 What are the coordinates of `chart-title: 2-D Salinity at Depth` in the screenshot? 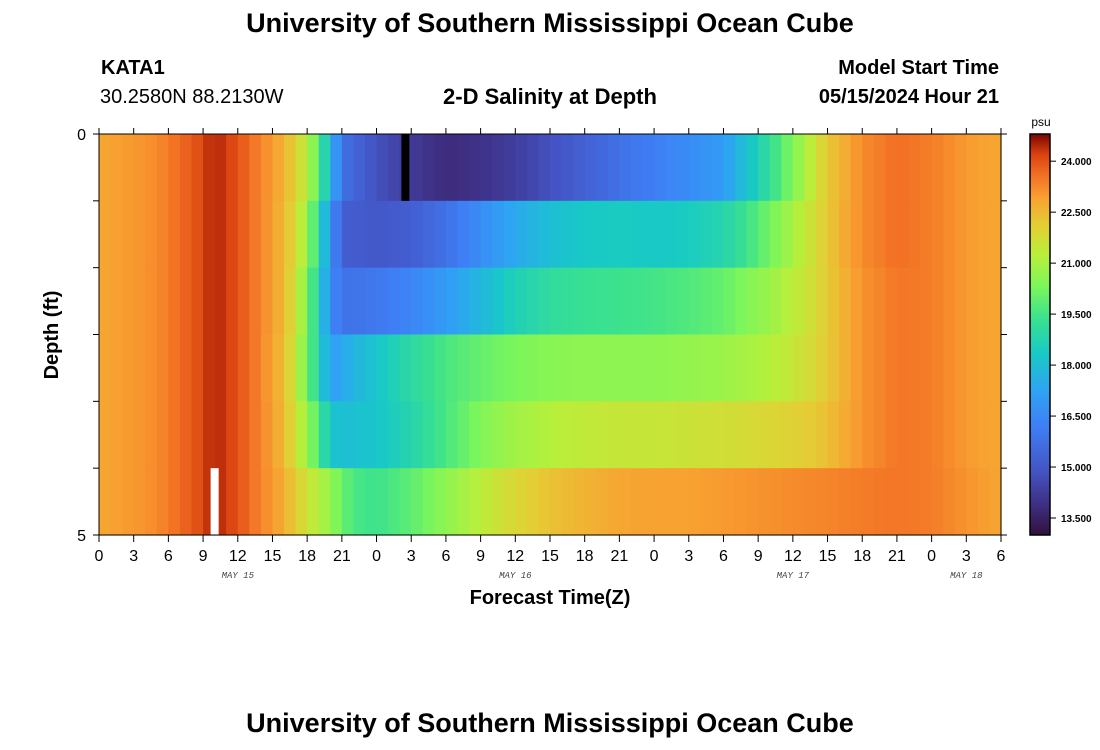 It's located at (550, 96).